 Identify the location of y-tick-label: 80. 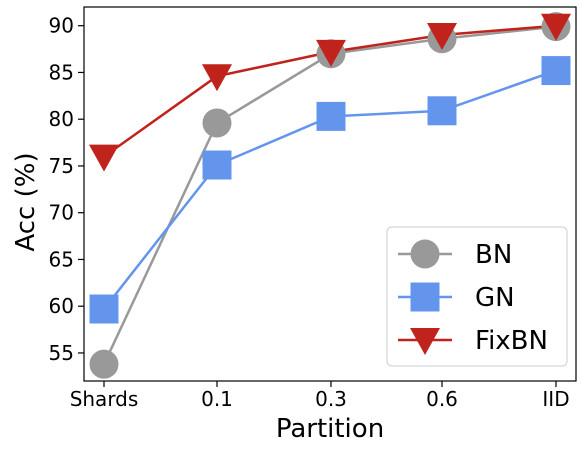
(61, 119).